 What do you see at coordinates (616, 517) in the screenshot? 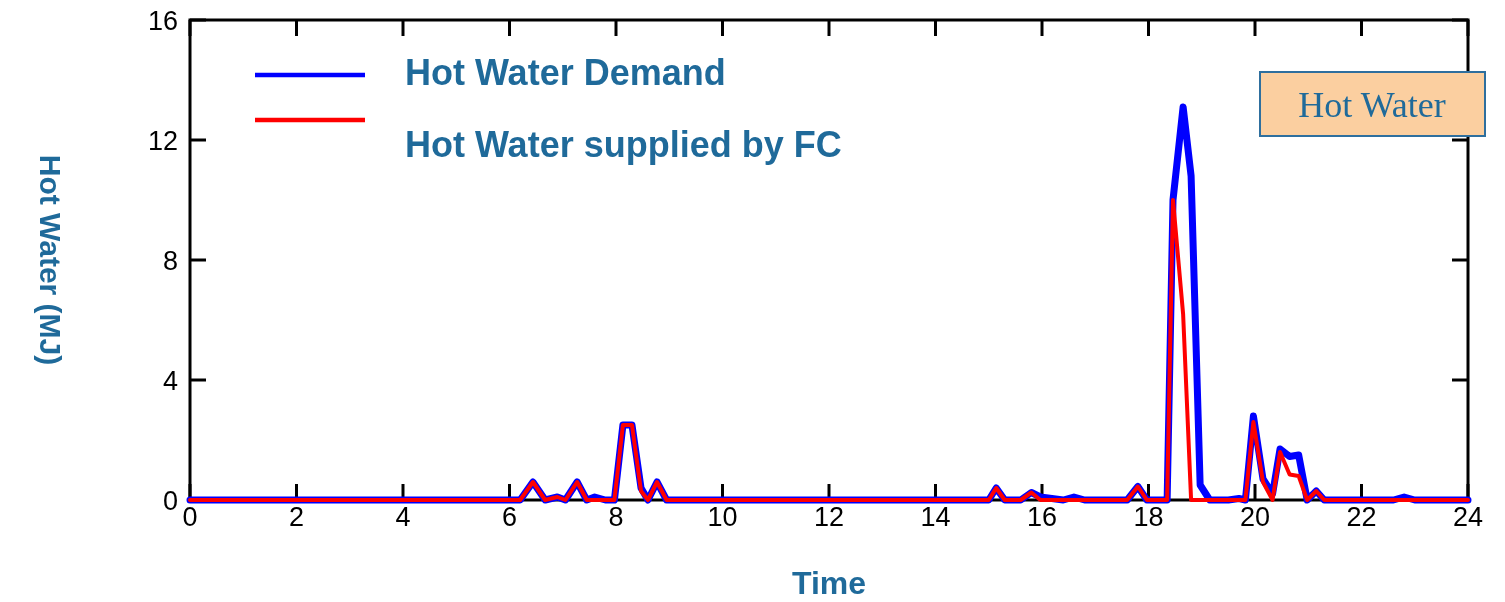
I see `x-tick-label: 8` at bounding box center [616, 517].